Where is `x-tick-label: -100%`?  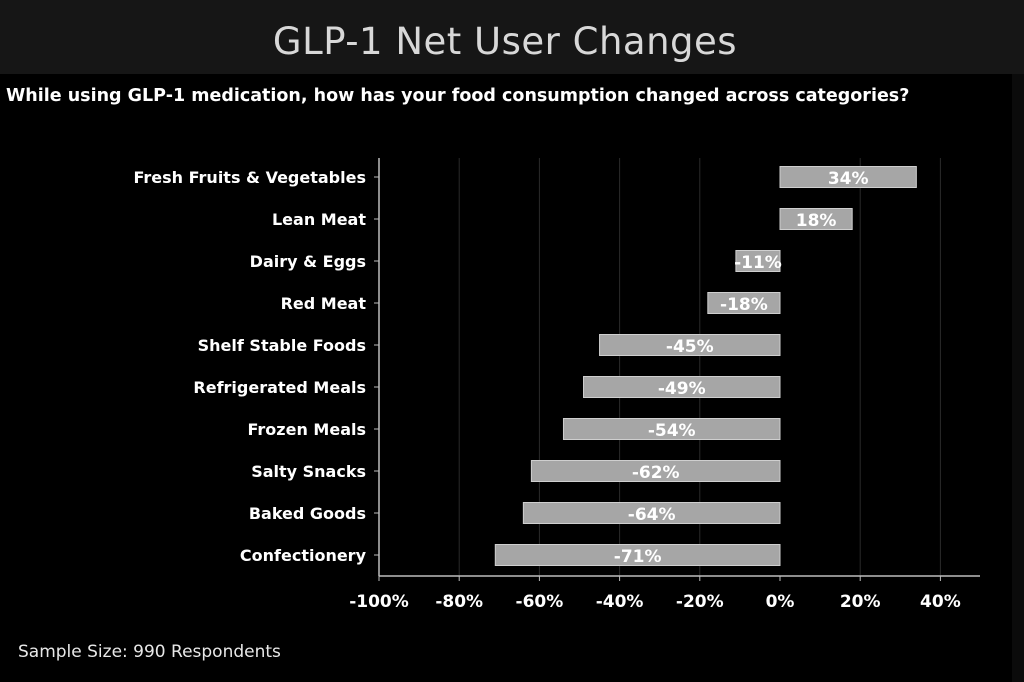 x-tick-label: -100% is located at coordinates (379, 602).